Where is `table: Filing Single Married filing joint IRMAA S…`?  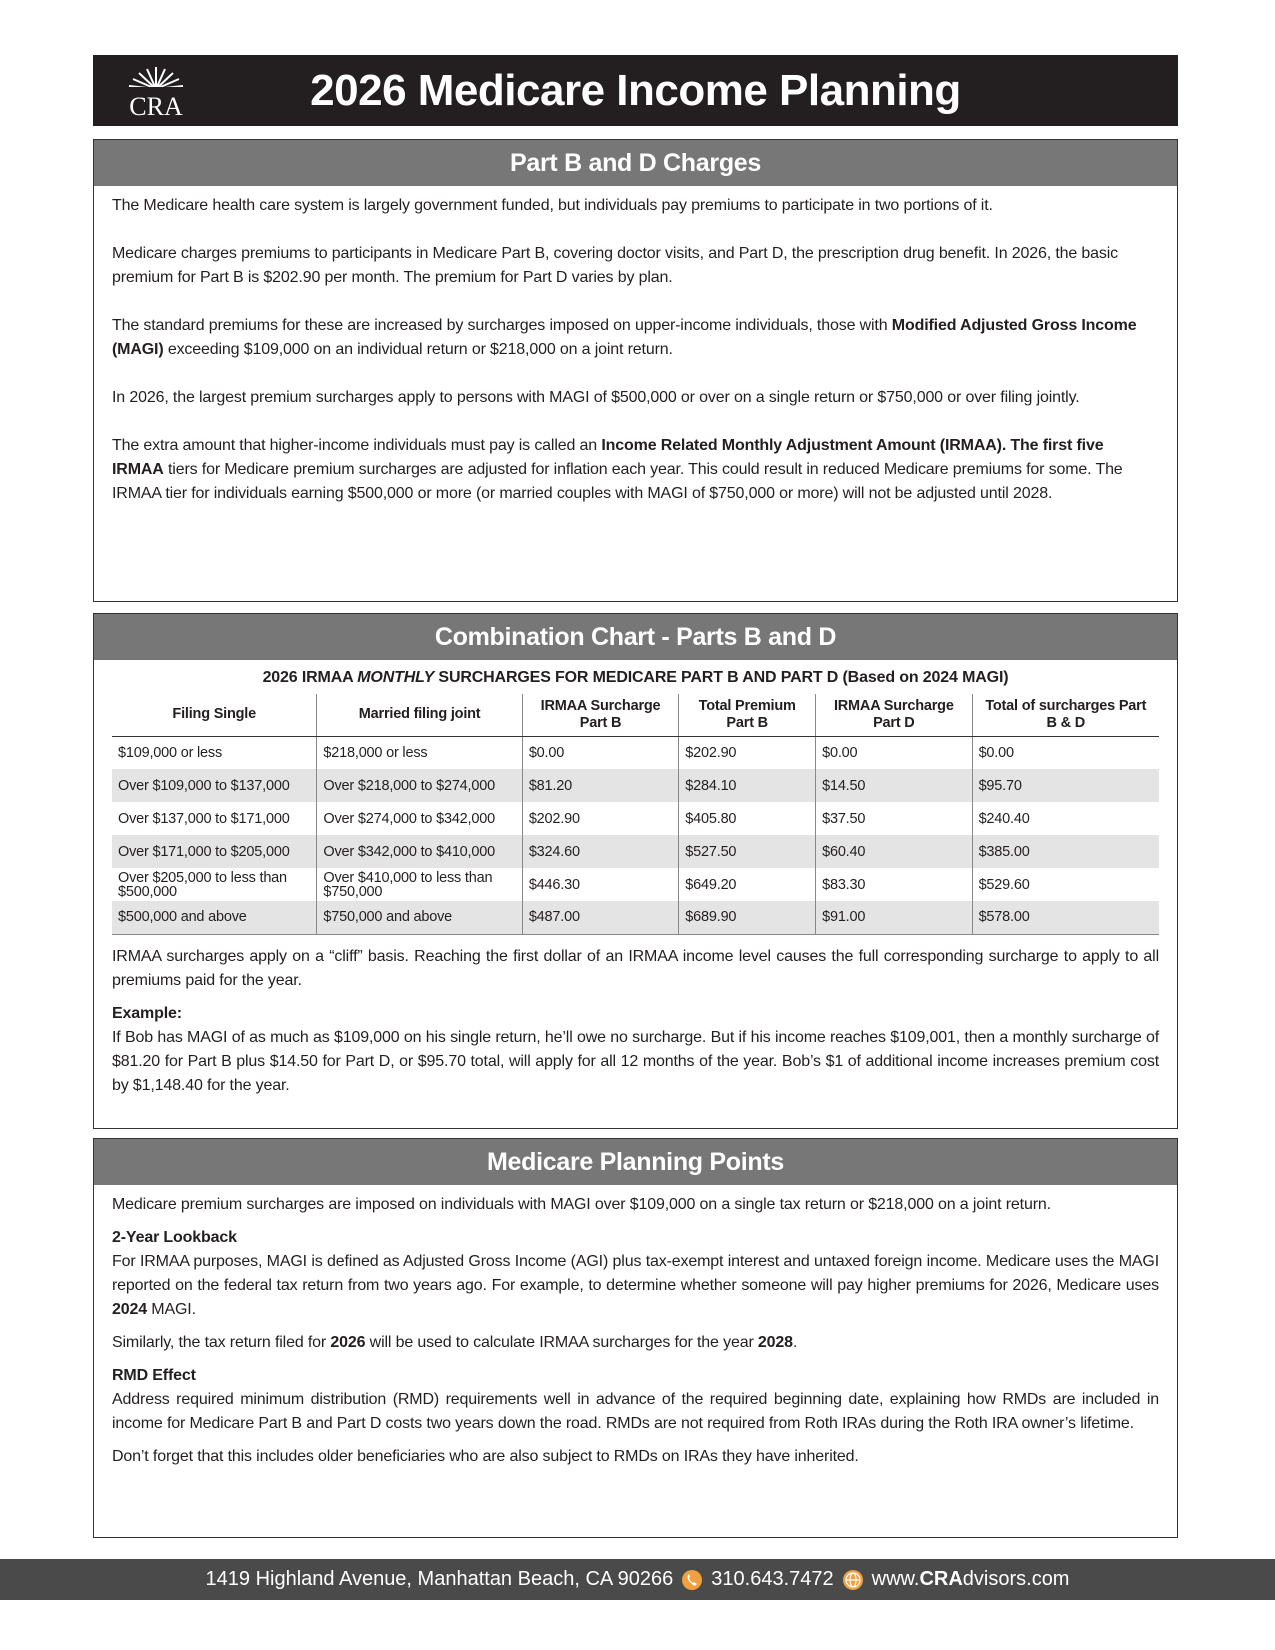 table: Filing Single Married filing joint IRMAA S… is located at coordinates (635, 814).